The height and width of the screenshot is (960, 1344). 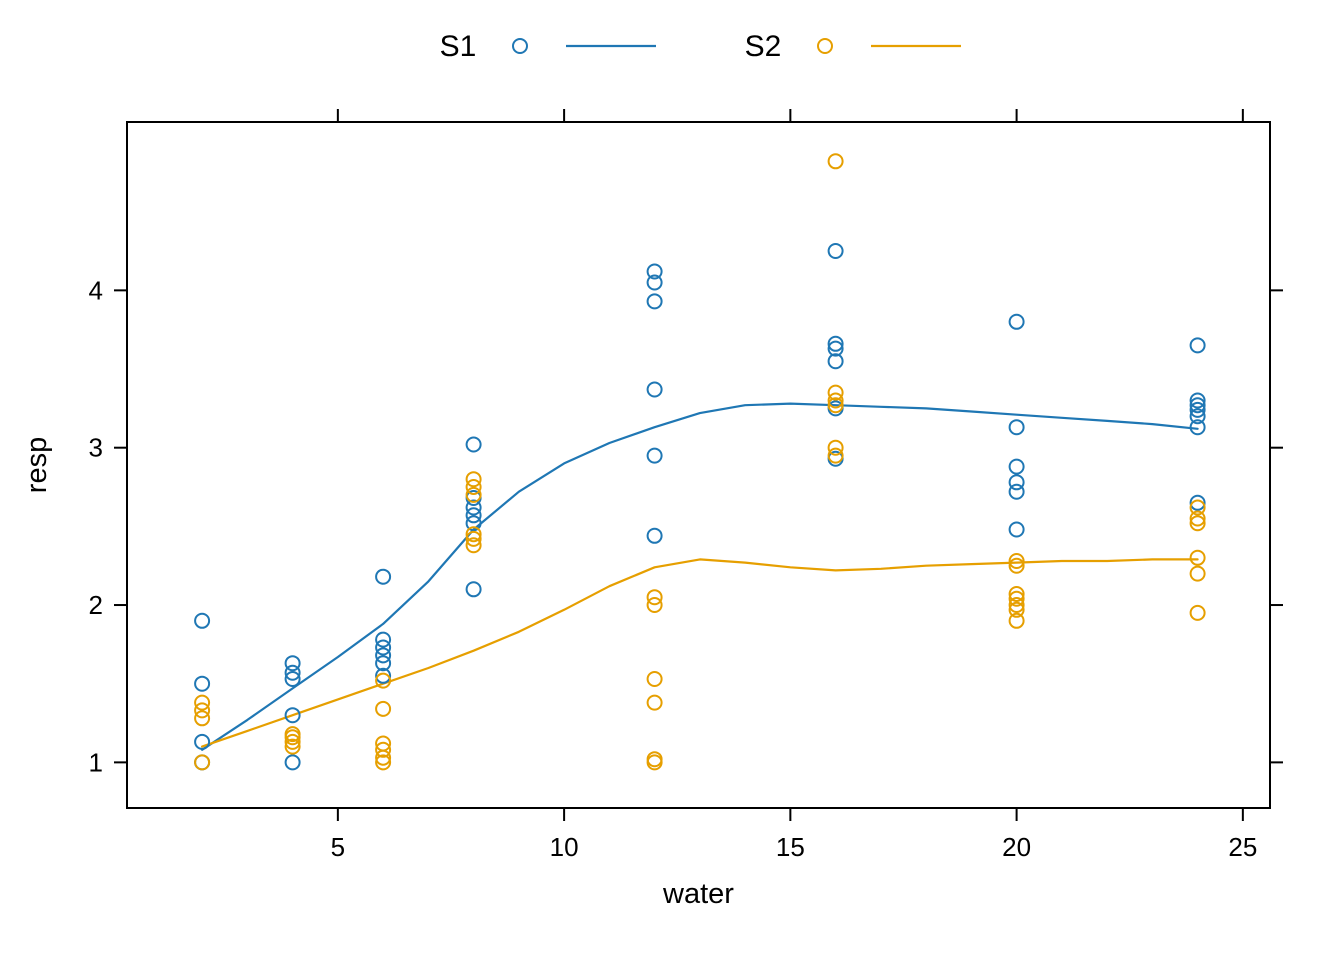 What do you see at coordinates (458, 46) in the screenshot?
I see `legend-label-S1: S1` at bounding box center [458, 46].